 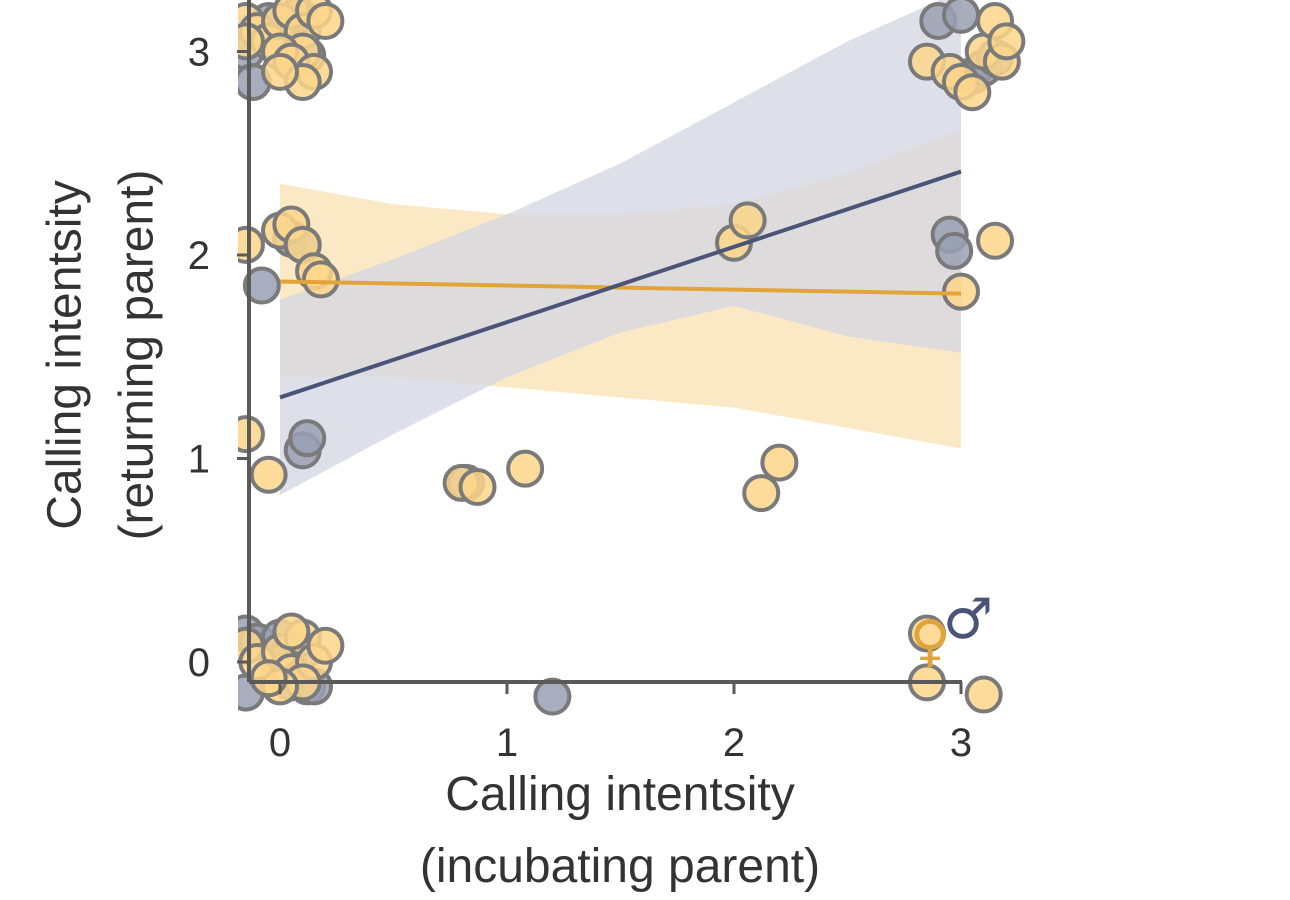 I want to click on male-symbol-icon: ♂, so click(x=968, y=619).